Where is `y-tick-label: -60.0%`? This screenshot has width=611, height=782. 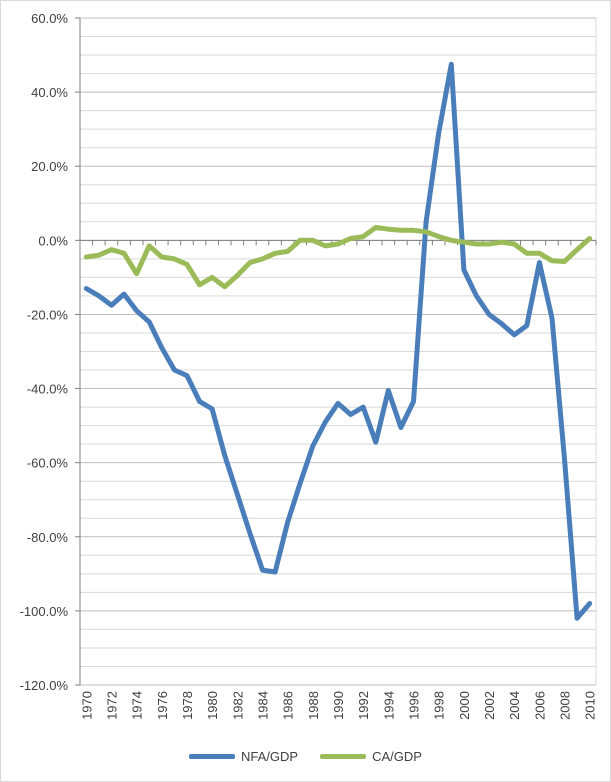 y-tick-label: -60.0% is located at coordinates (48, 463).